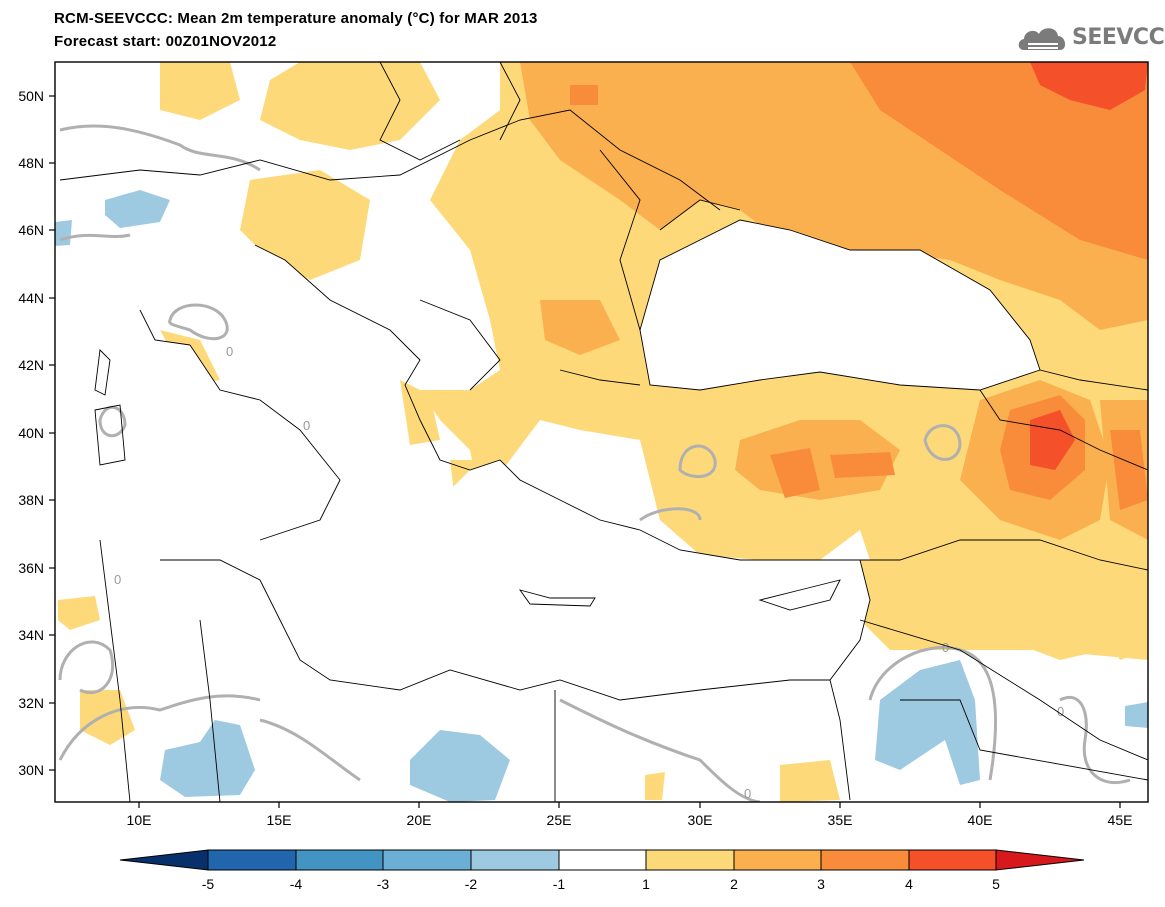  I want to click on colorbar-tick: 4, so click(909, 884).